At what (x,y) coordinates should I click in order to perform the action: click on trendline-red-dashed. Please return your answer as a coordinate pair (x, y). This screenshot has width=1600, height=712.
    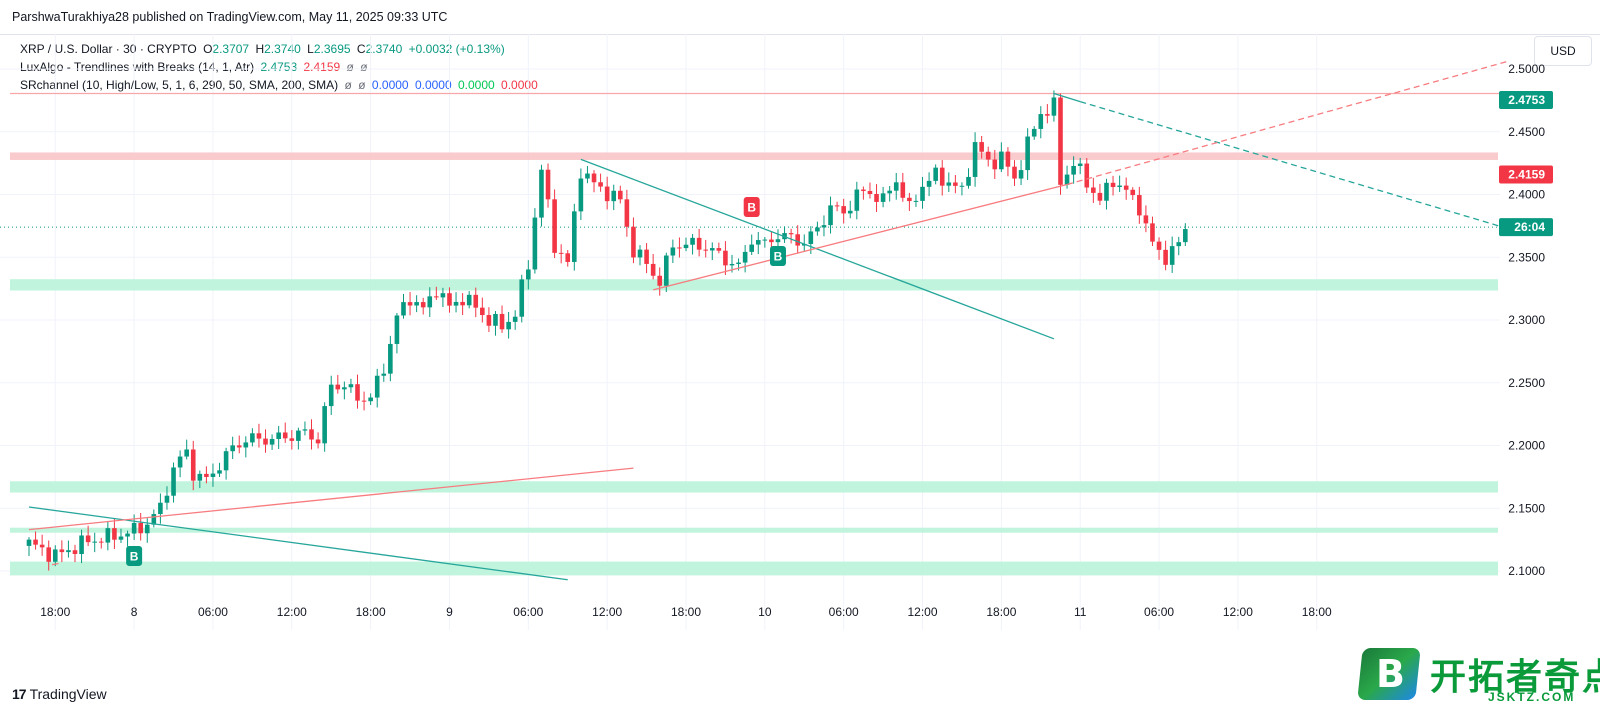
    Looking at the image, I should click on (1287, 123).